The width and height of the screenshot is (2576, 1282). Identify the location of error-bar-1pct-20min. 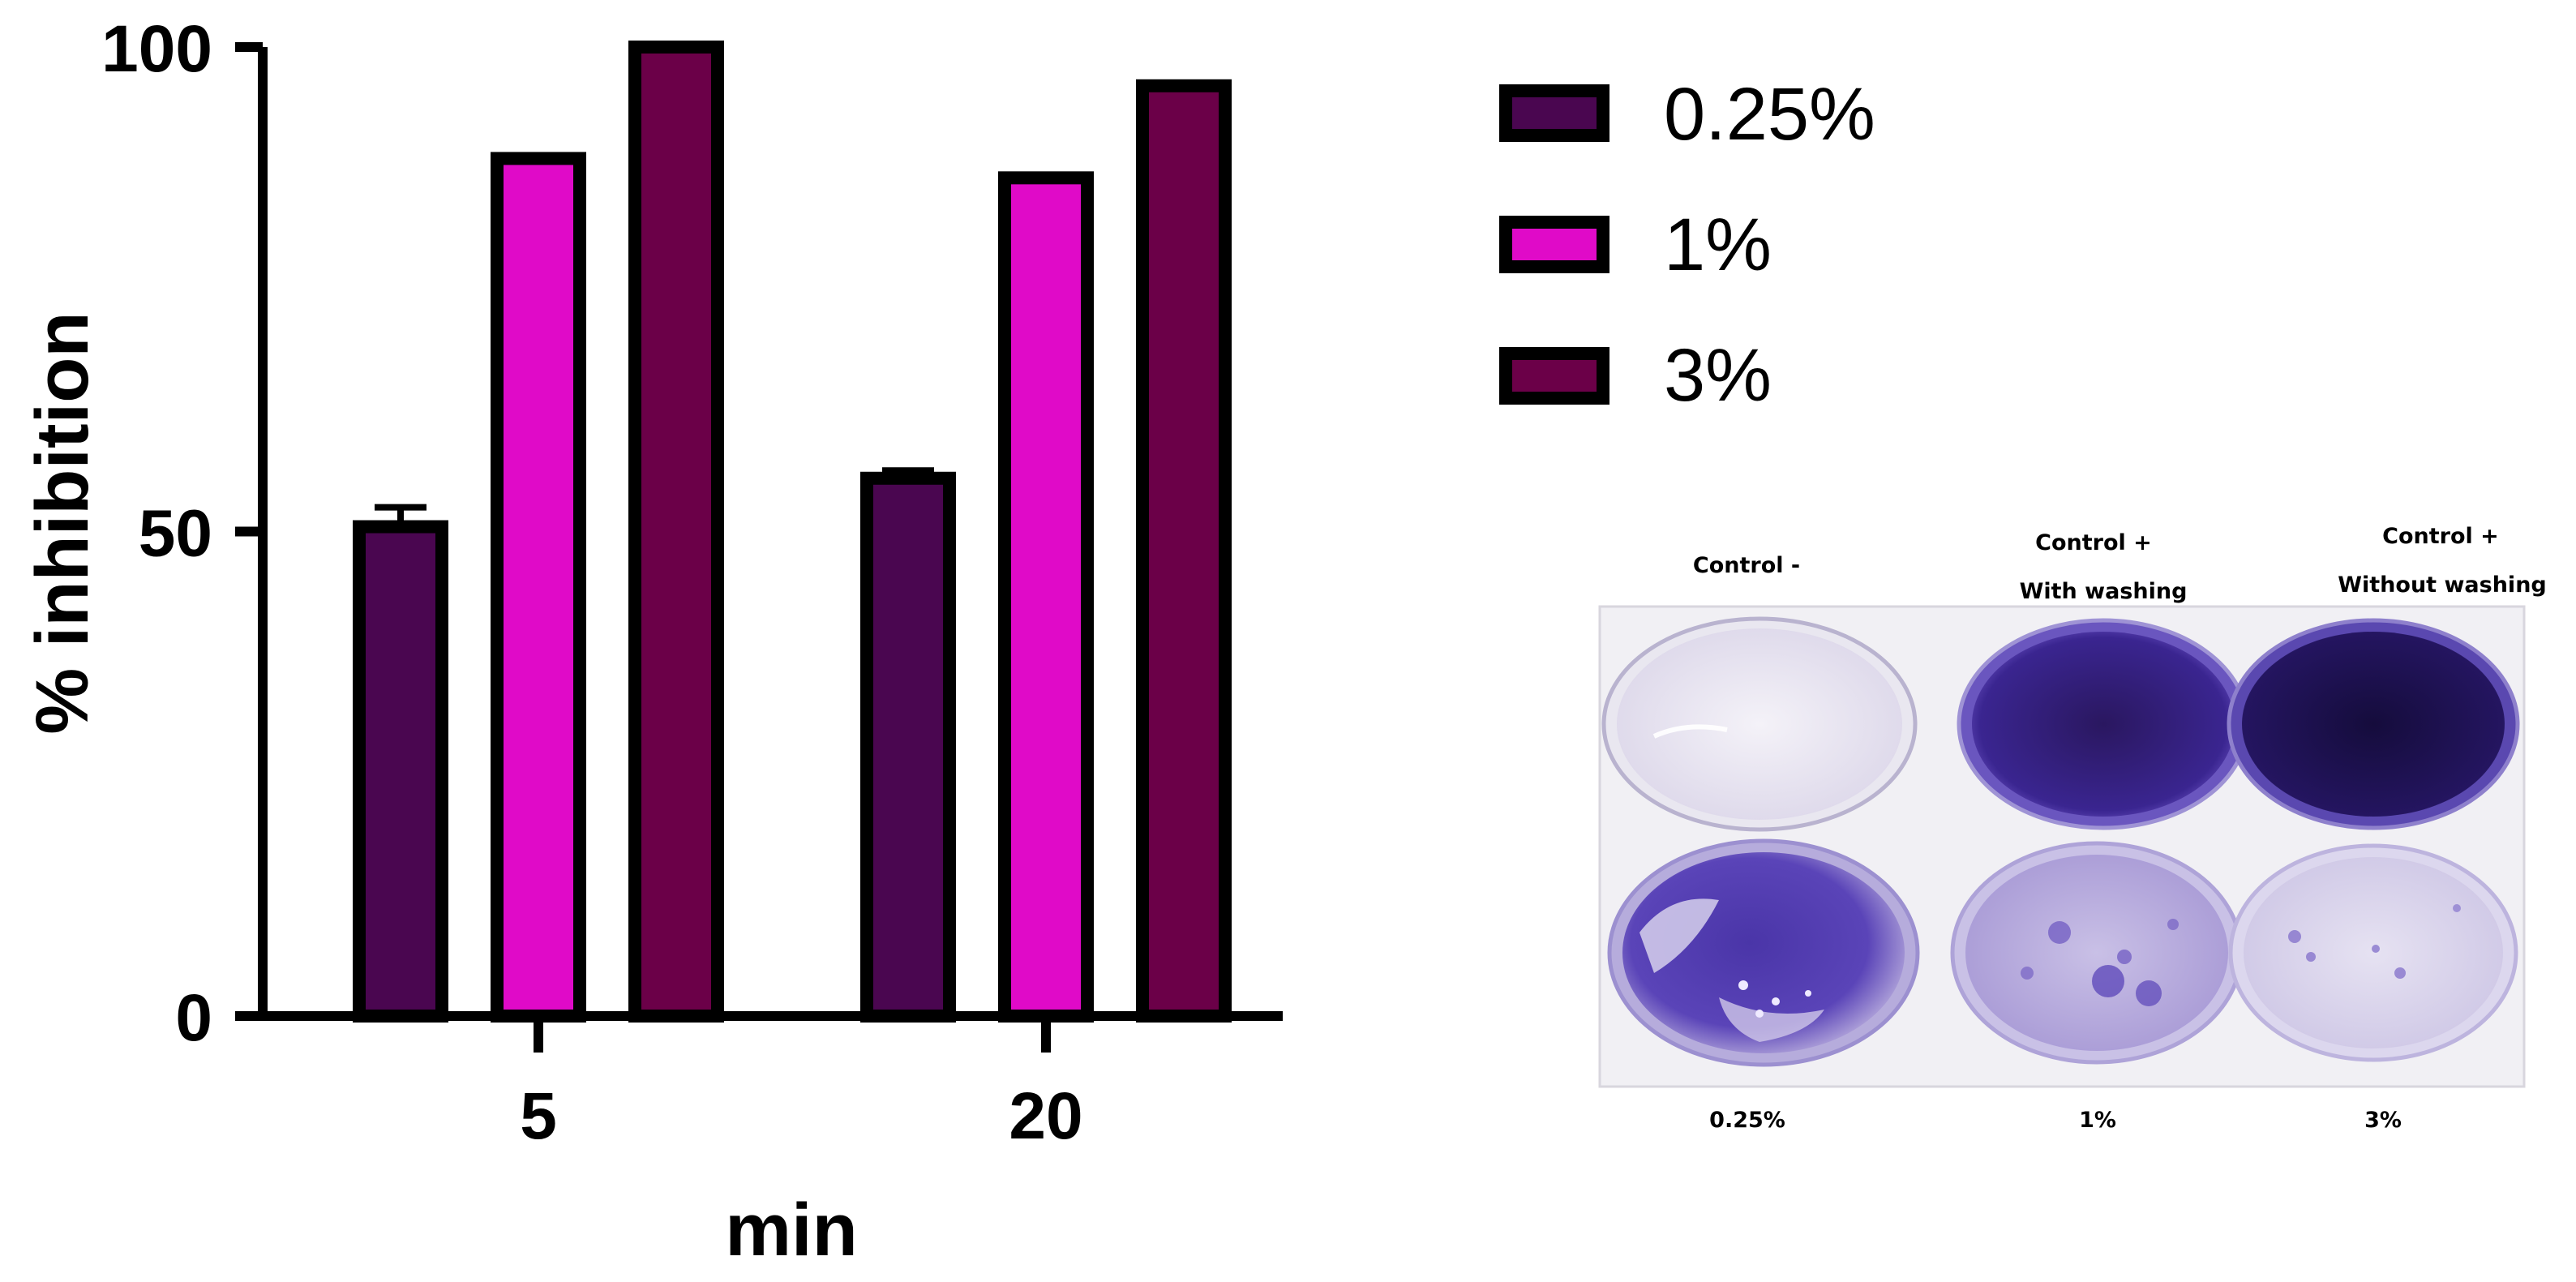
(1046, 174).